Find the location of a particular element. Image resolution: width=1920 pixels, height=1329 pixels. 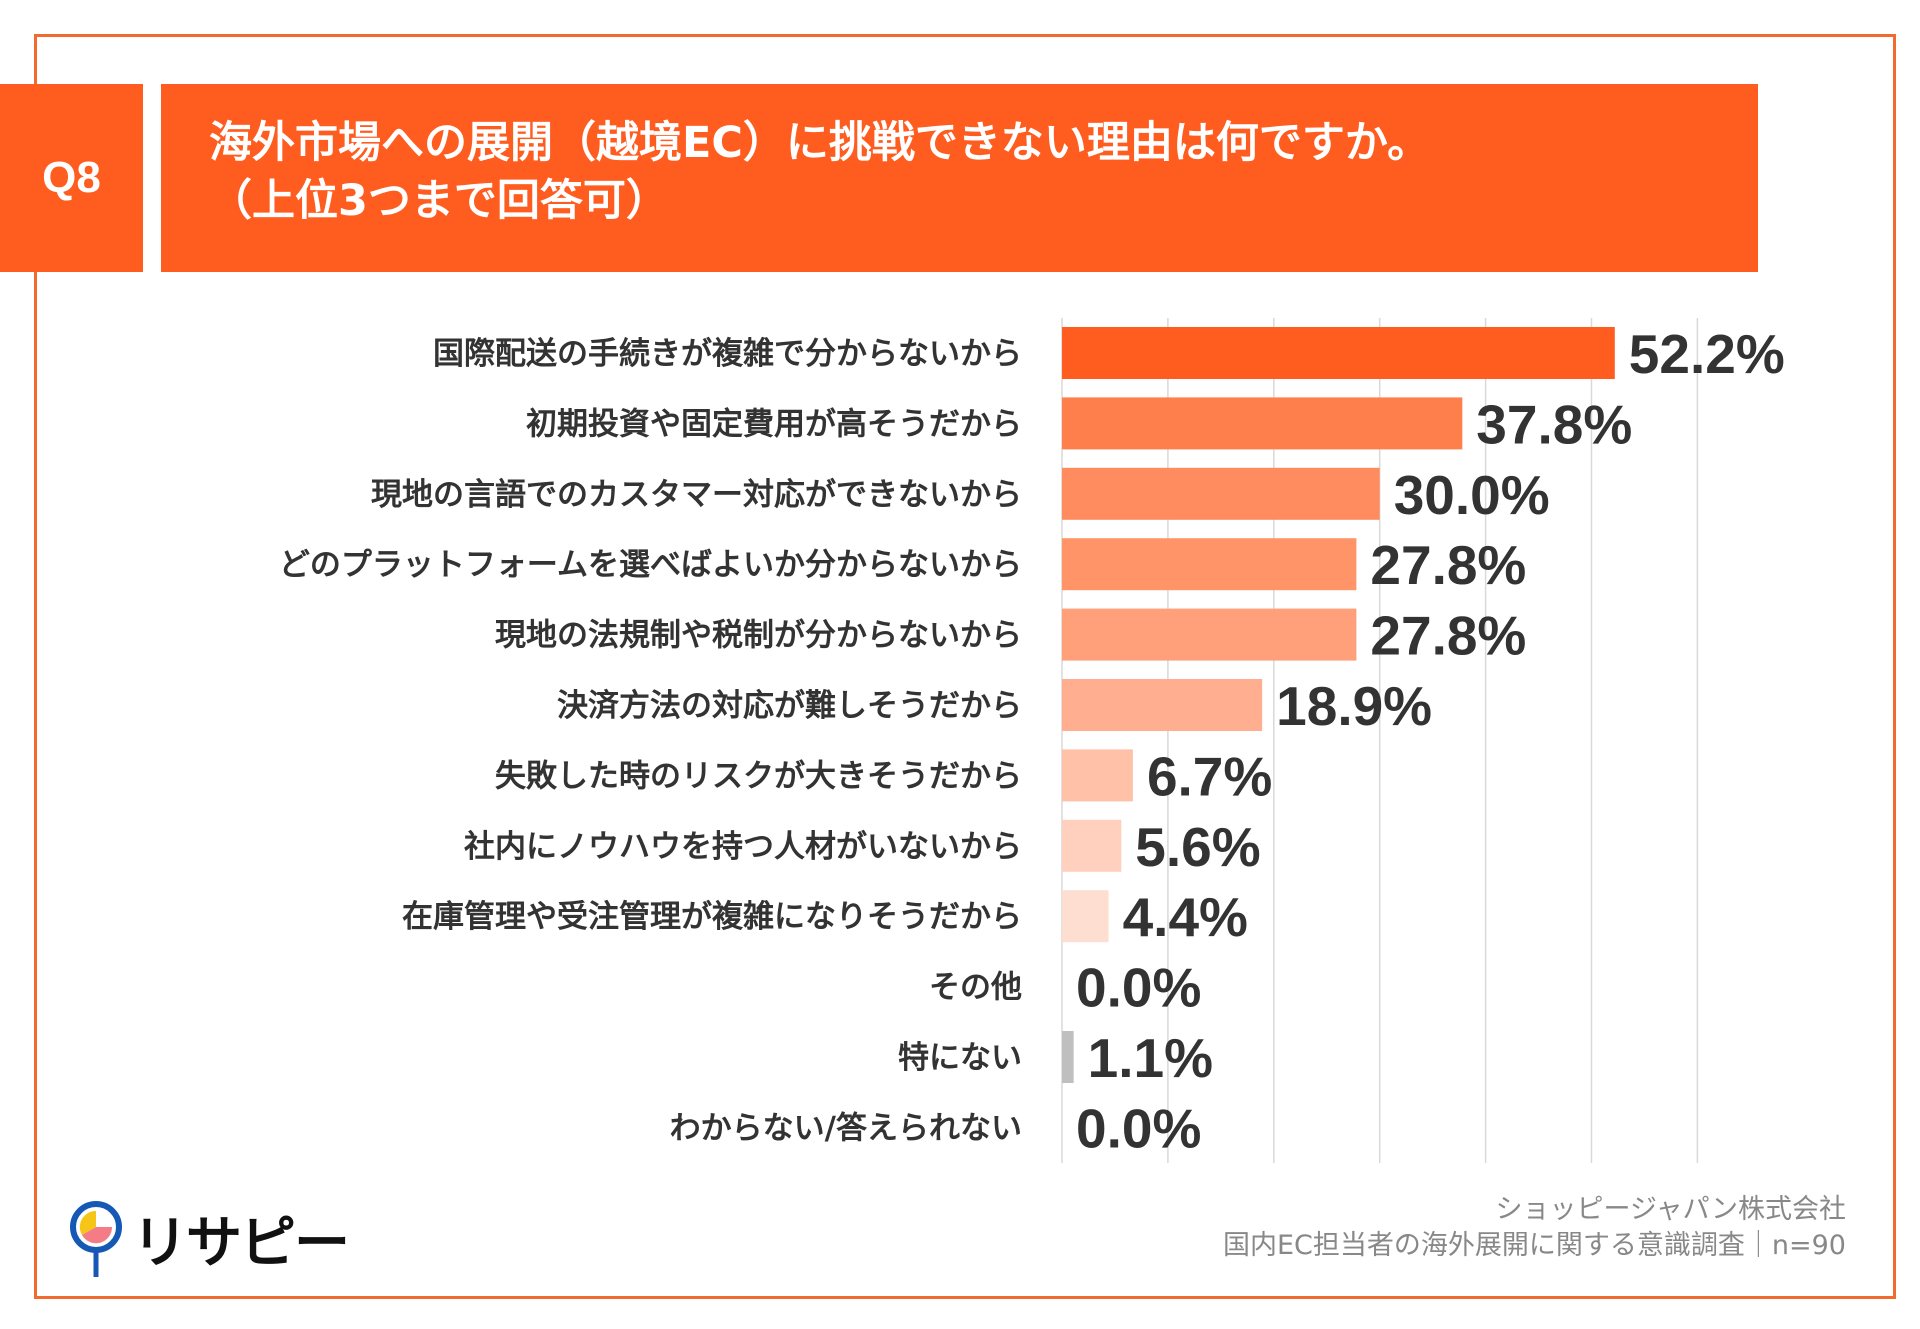

pin-logo-icon is located at coordinates (96, 1238).